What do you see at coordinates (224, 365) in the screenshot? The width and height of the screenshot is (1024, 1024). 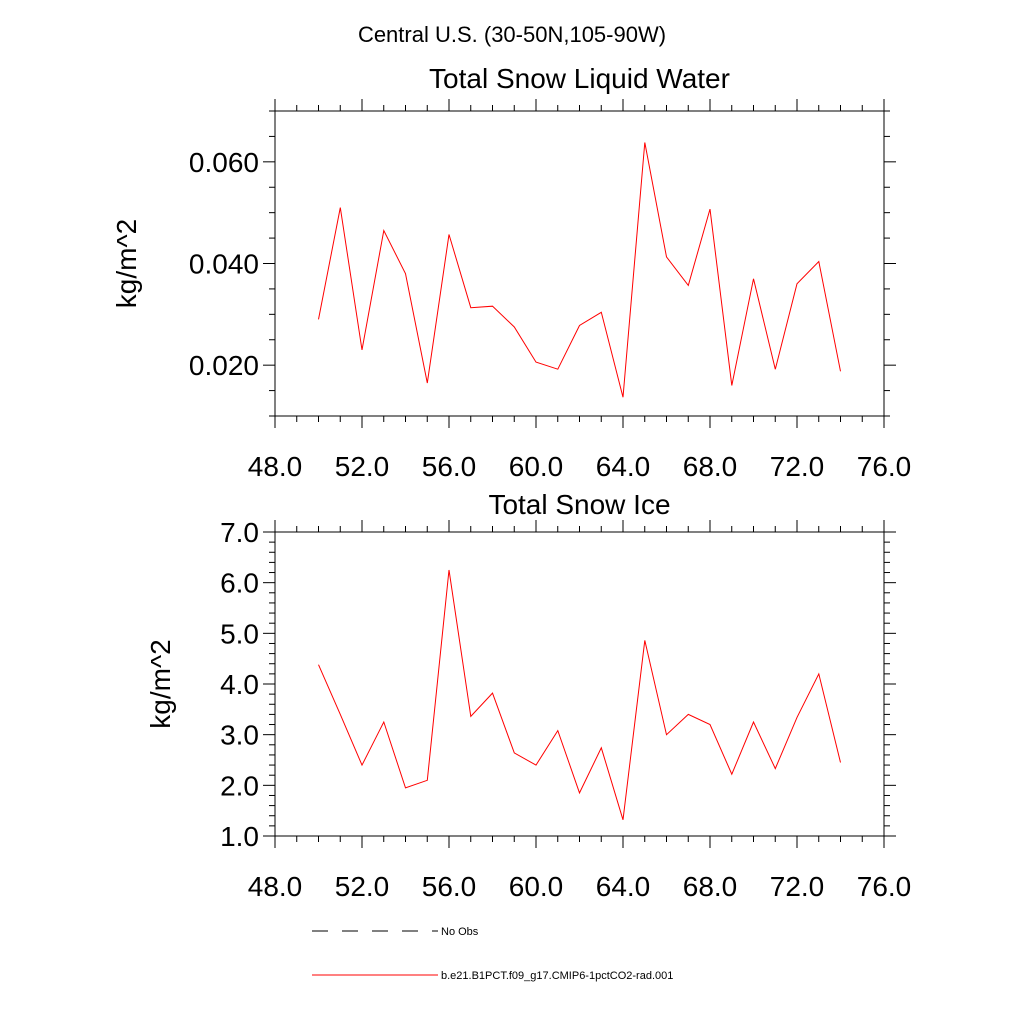 I see `y-tick-label: 0.020` at bounding box center [224, 365].